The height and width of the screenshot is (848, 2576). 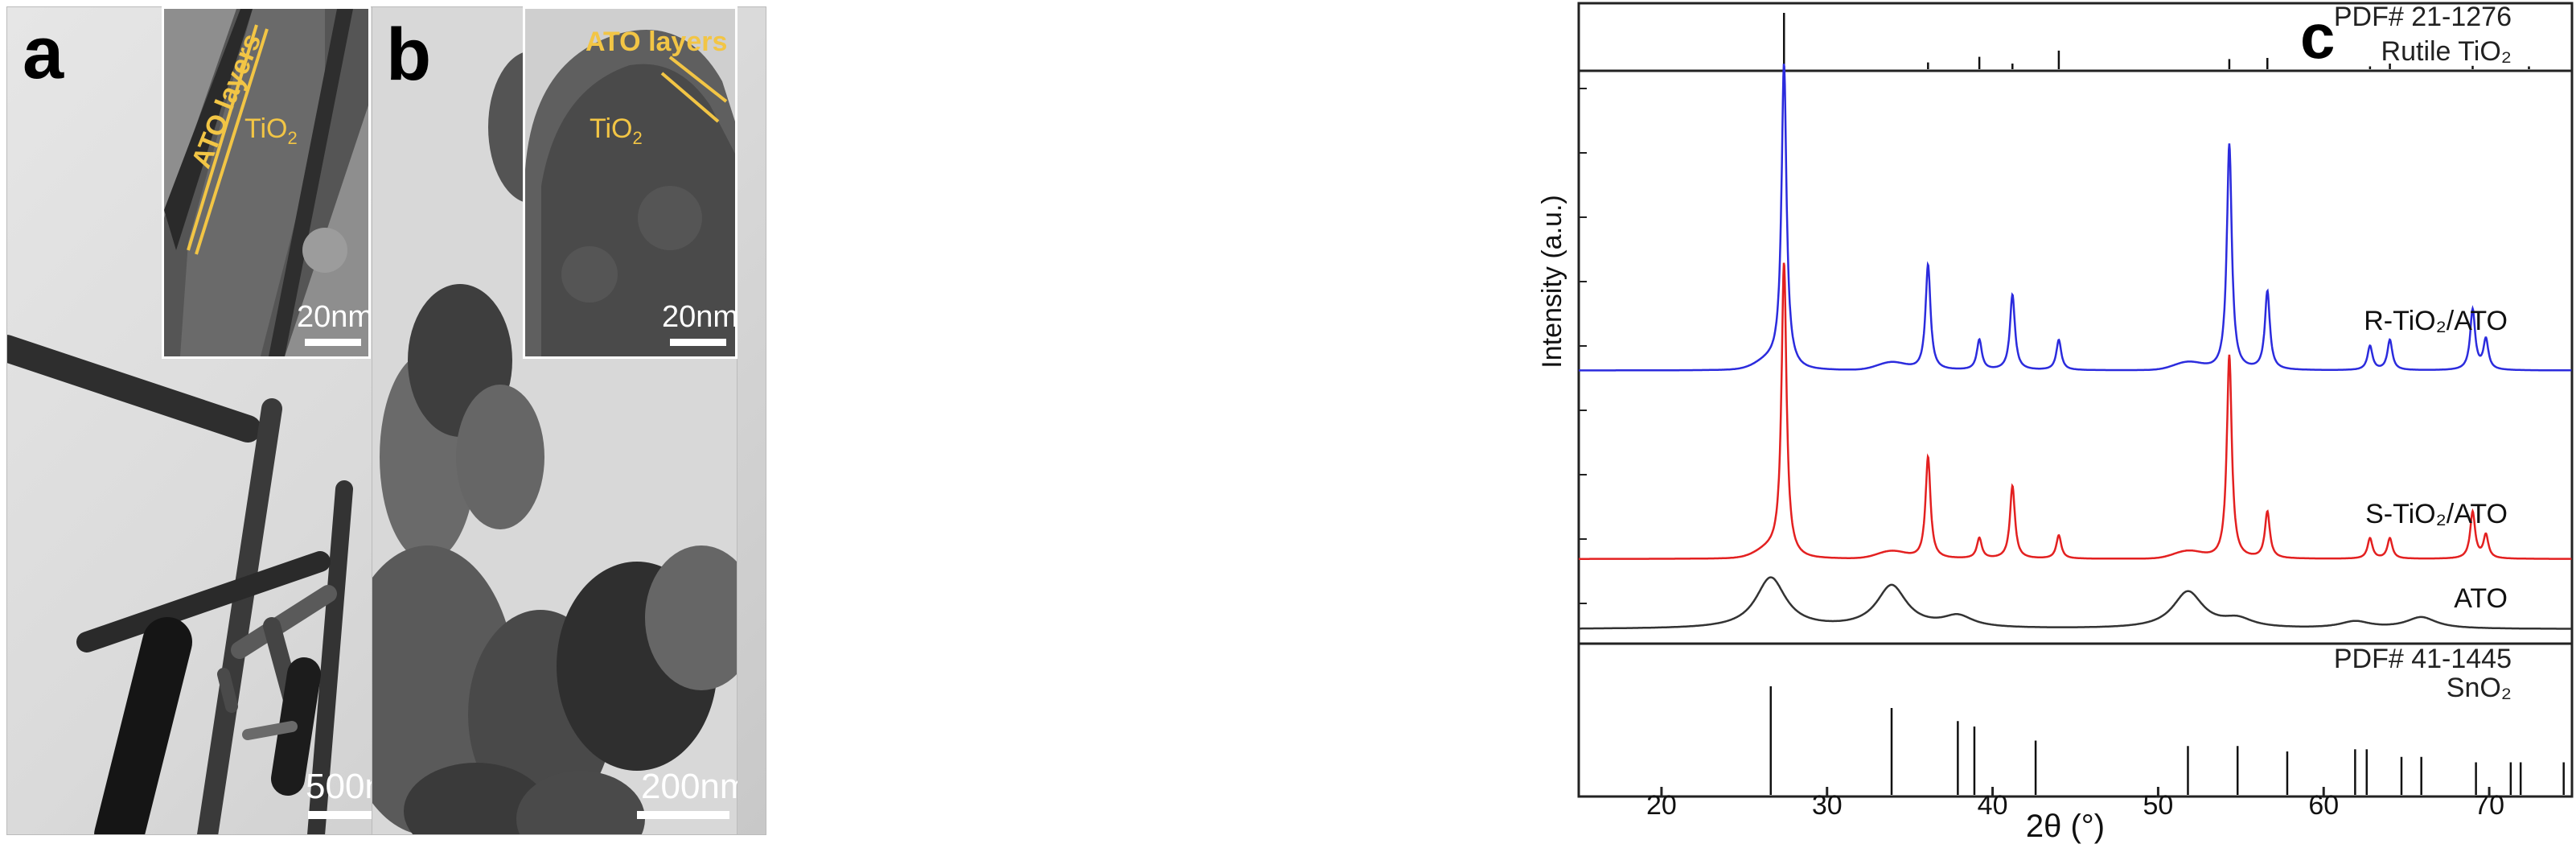 I want to click on inset-scale-label: 20nm, so click(x=334, y=317).